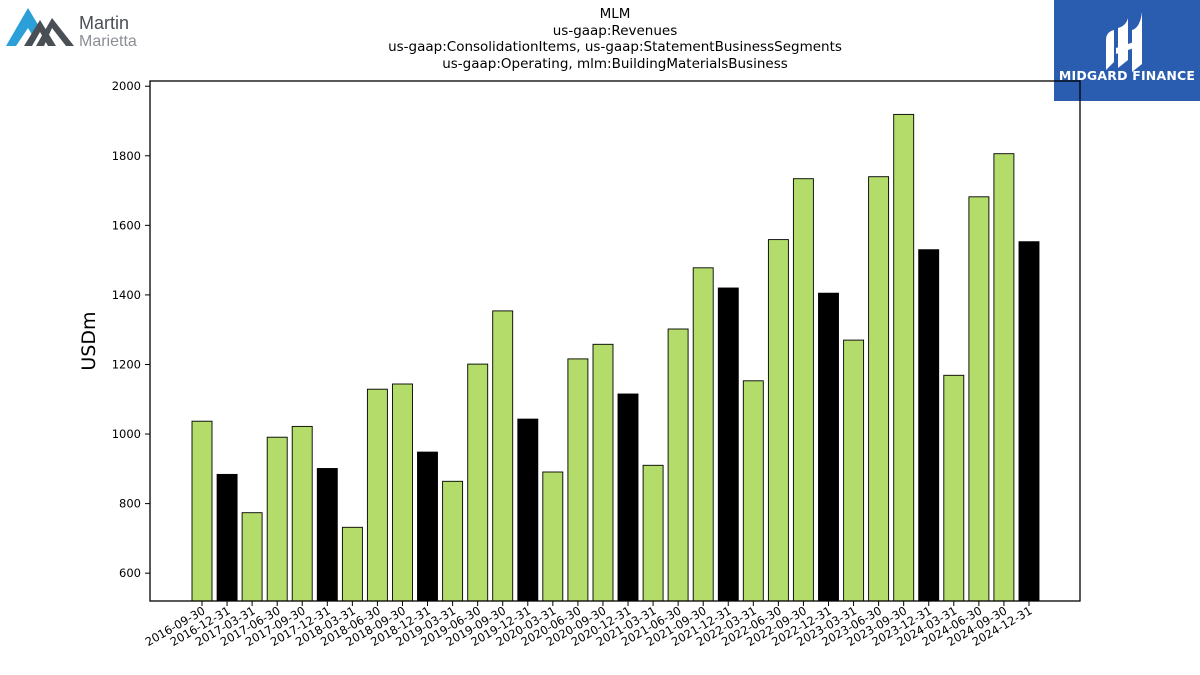 The image size is (1200, 675). I want to click on y-axis: 600 800 1000 1200 1400 1600 1800 2000, so click(131, 329).